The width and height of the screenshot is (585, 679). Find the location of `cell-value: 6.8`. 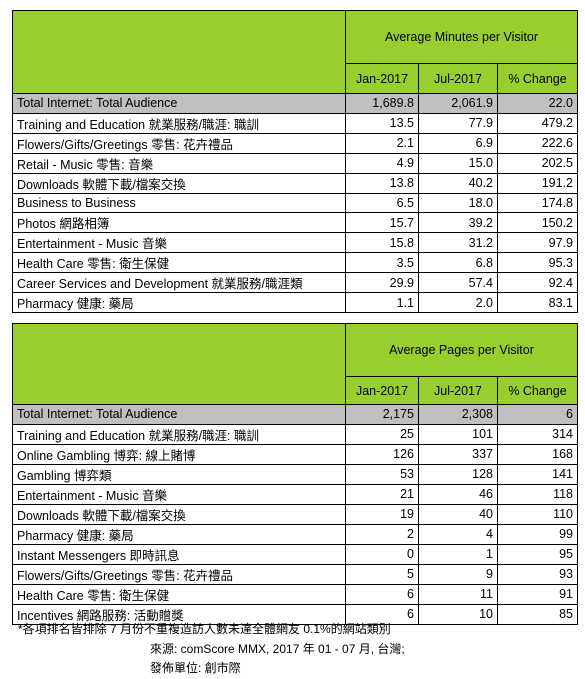

cell-value: 6.8 is located at coordinates (458, 263).